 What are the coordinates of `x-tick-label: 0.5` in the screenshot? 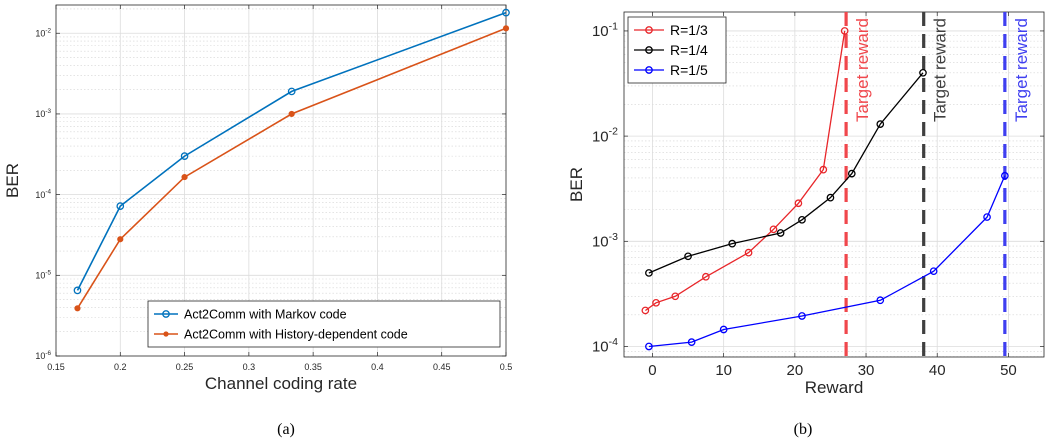 It's located at (506, 367).